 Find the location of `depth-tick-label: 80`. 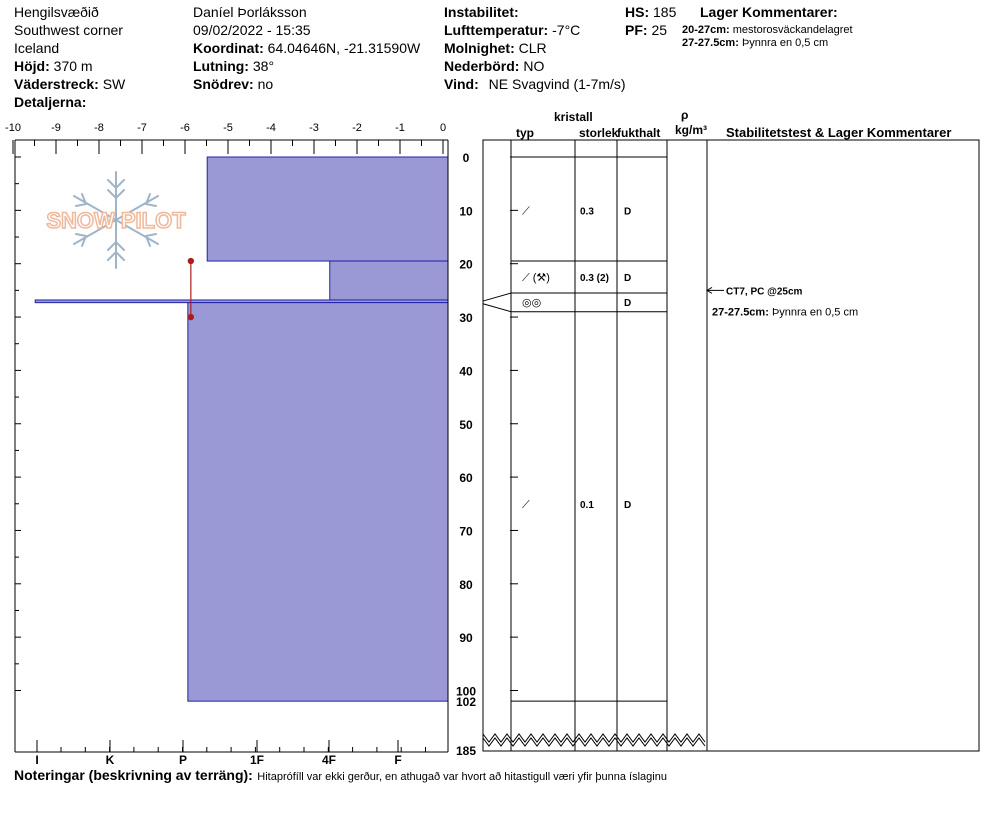

depth-tick-label: 80 is located at coordinates (466, 585).